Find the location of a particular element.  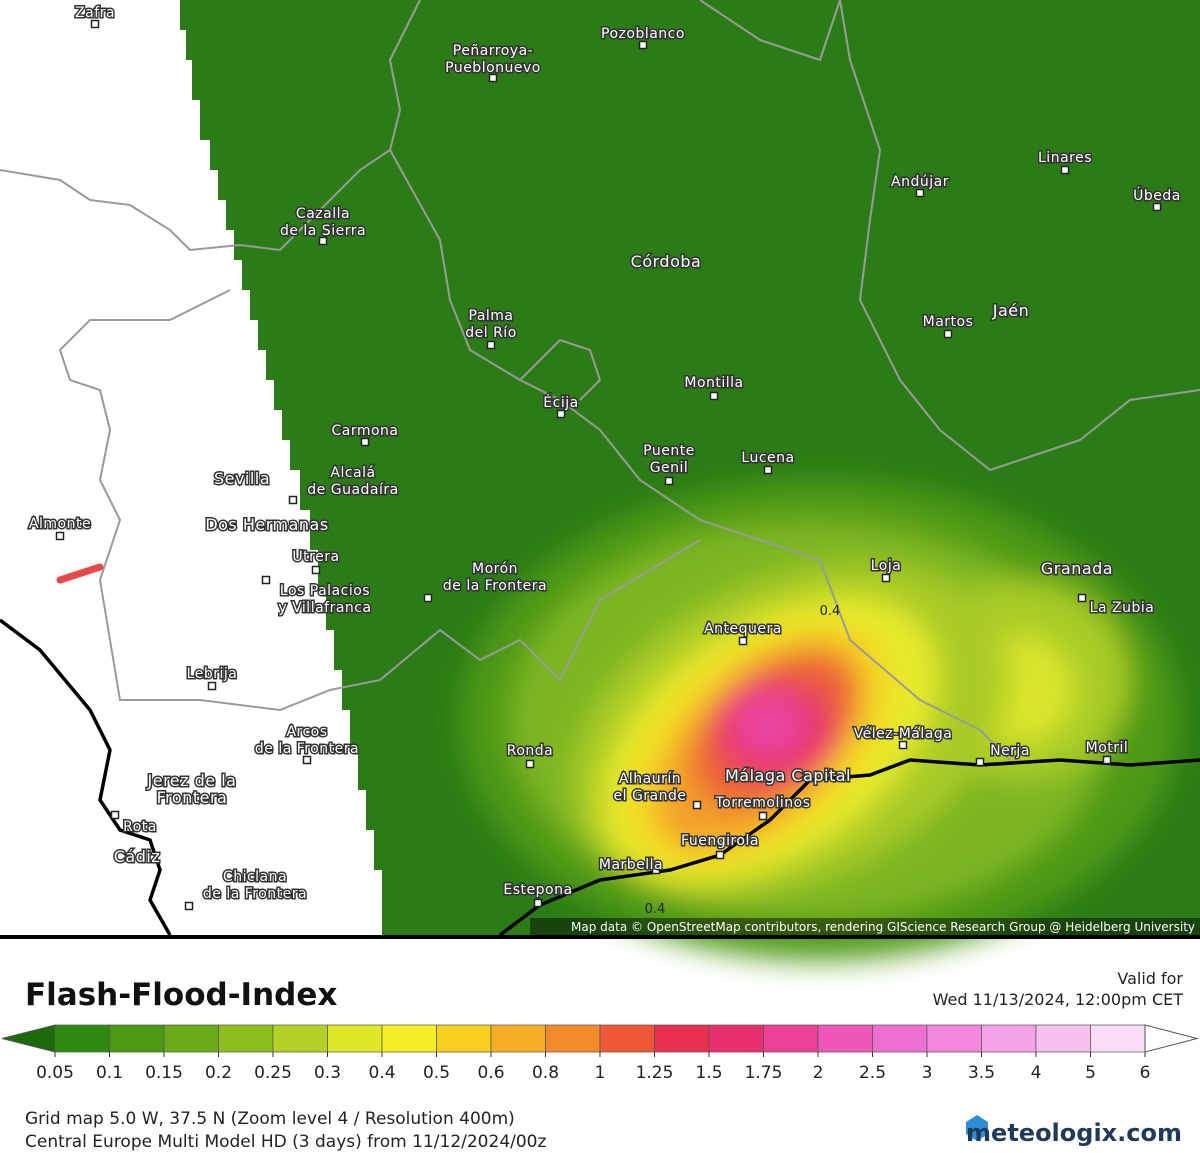

place-name: Almonte is located at coordinates (60, 524).